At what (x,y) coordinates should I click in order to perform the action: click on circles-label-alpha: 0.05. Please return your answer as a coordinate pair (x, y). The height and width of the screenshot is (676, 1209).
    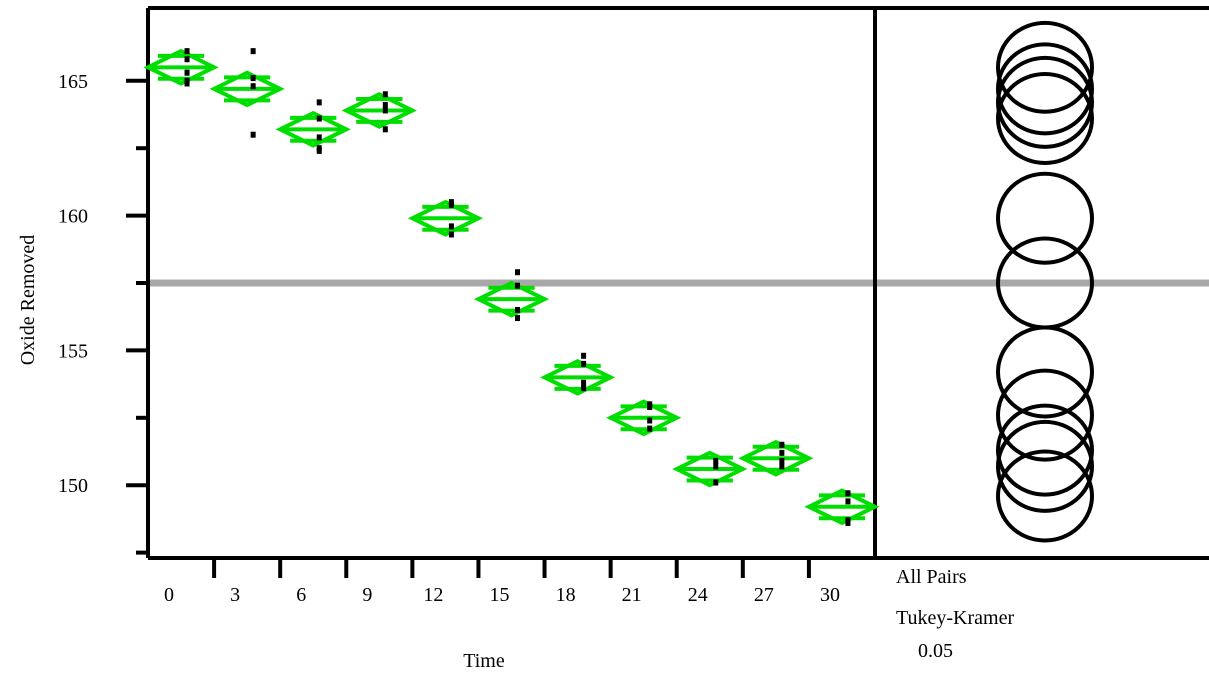
    Looking at the image, I should click on (935, 651).